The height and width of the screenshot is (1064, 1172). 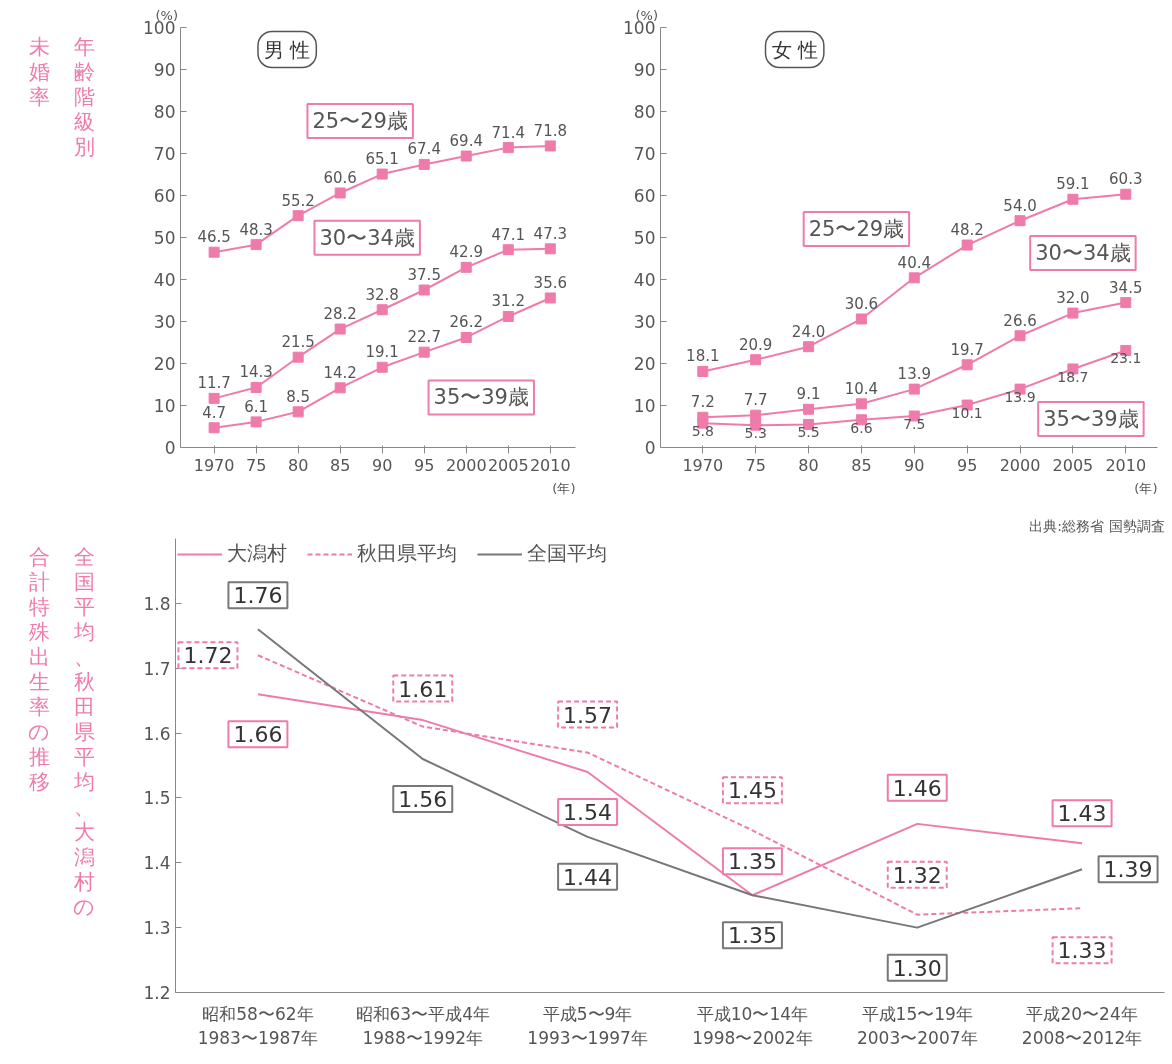 I want to click on data-label: 48.2, so click(x=967, y=230).